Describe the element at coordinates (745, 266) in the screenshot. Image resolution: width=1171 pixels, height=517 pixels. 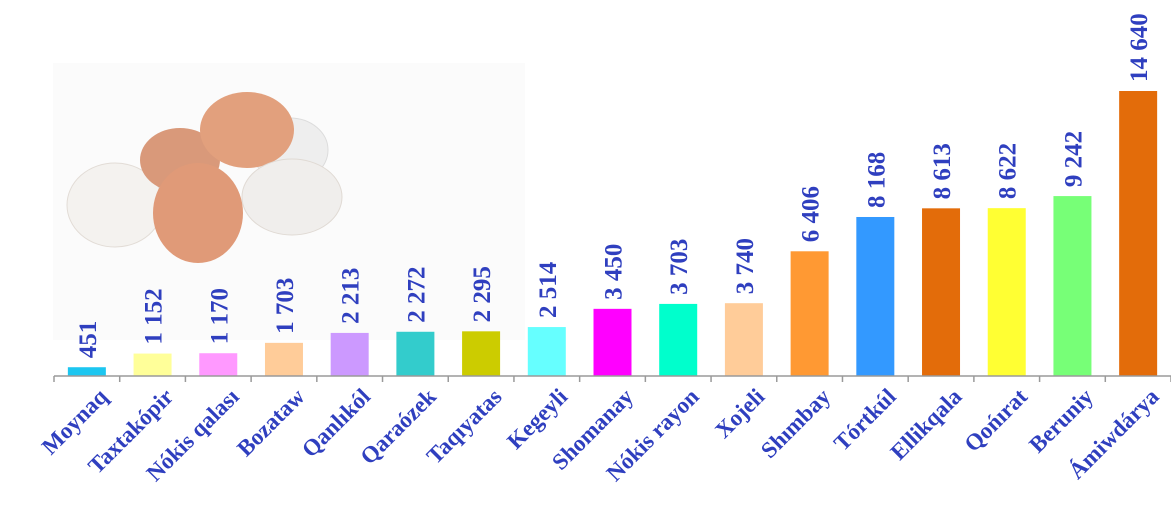
I see `data-label: 3 740` at that location.